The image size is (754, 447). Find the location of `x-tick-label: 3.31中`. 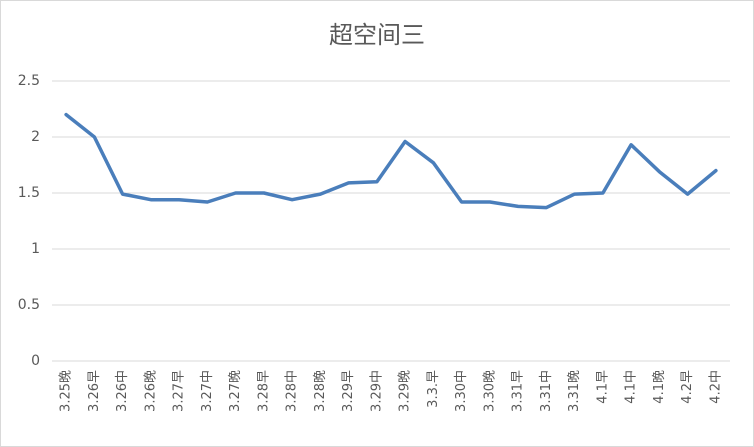

x-tick-label: 3.31中 is located at coordinates (546, 391).